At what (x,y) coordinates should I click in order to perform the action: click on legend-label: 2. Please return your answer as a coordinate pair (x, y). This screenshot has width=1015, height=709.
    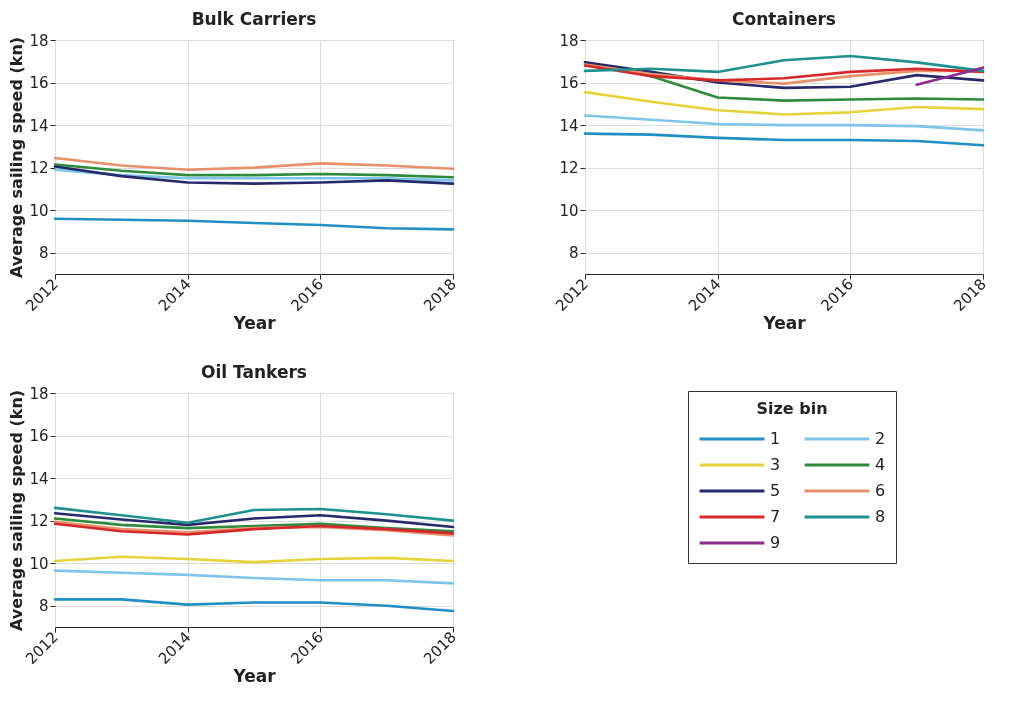
    Looking at the image, I should click on (880, 438).